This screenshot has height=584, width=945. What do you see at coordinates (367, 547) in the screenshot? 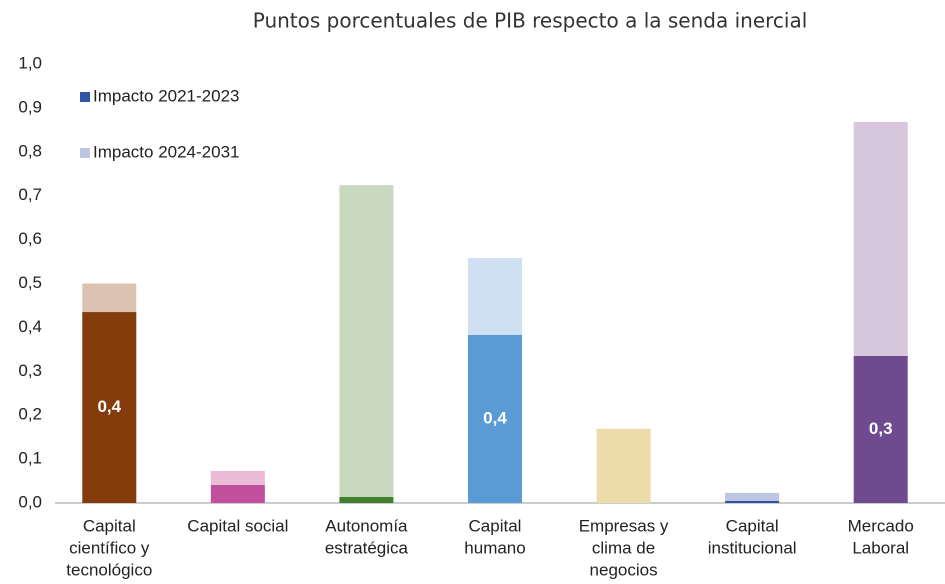
I see `x-tick-label: estratégica` at bounding box center [367, 547].